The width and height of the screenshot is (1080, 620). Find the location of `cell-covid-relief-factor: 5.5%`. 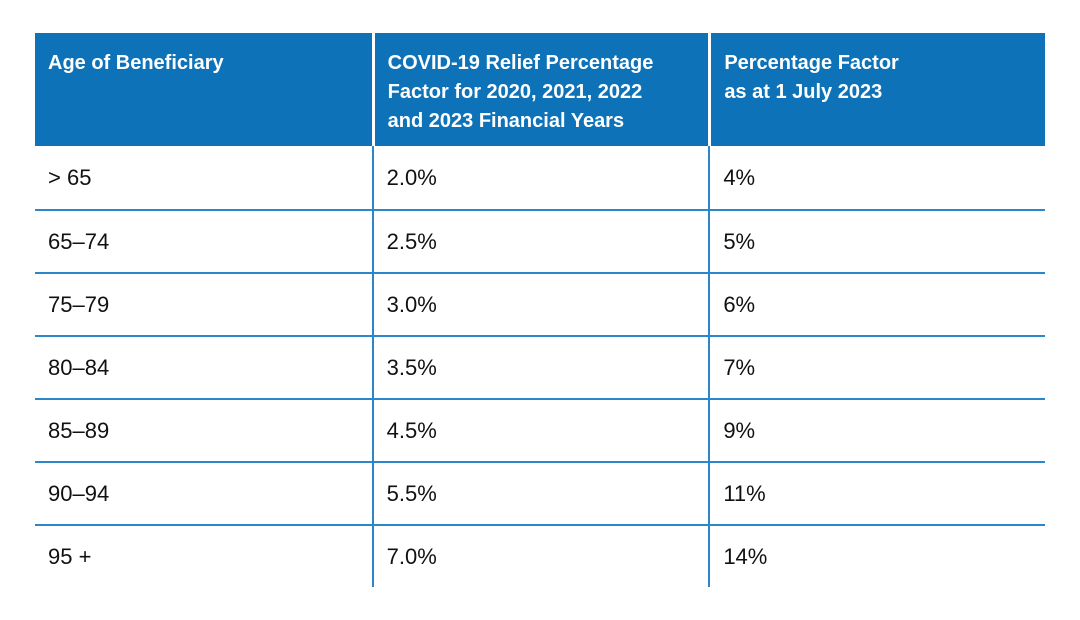

cell-covid-relief-factor: 5.5% is located at coordinates (540, 492).